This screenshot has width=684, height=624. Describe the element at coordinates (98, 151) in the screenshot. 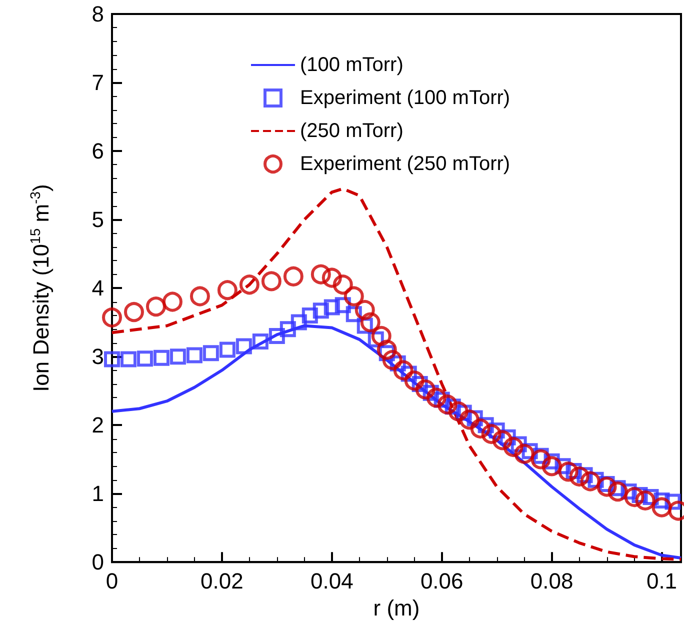

I see `y-tick-label: 6` at that location.